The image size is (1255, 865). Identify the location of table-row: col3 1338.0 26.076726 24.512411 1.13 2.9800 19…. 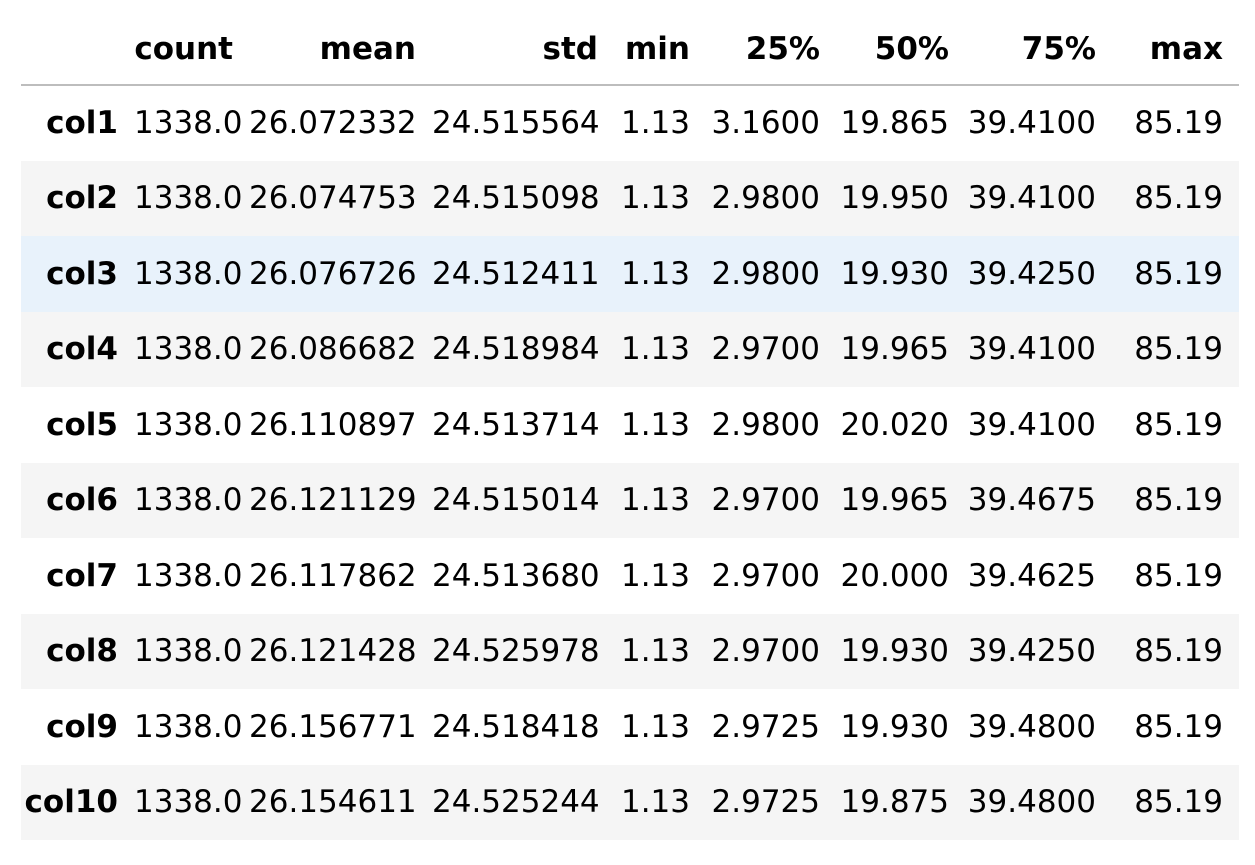
(630, 274).